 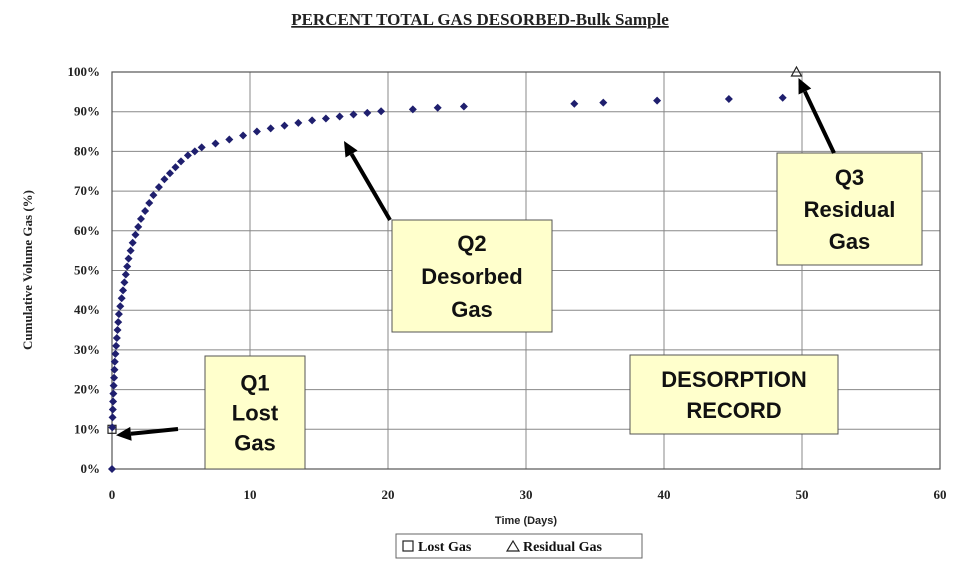 I want to click on y-tick-label: 60%, so click(x=87, y=230).